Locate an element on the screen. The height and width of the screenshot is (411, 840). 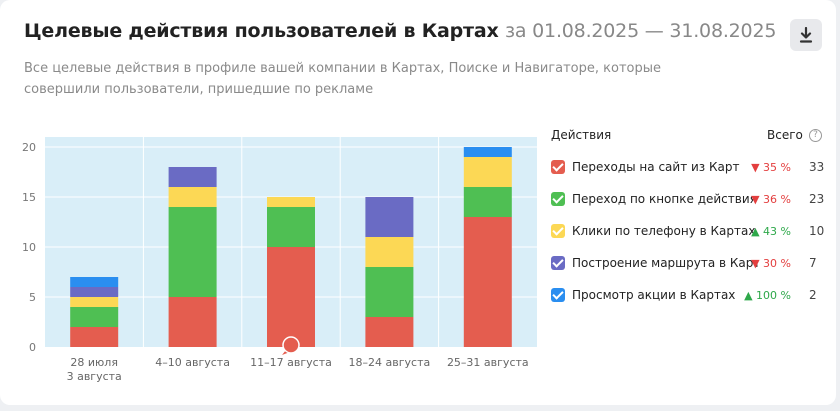
legend-change-down: ▼ 30 % is located at coordinates (771, 263).